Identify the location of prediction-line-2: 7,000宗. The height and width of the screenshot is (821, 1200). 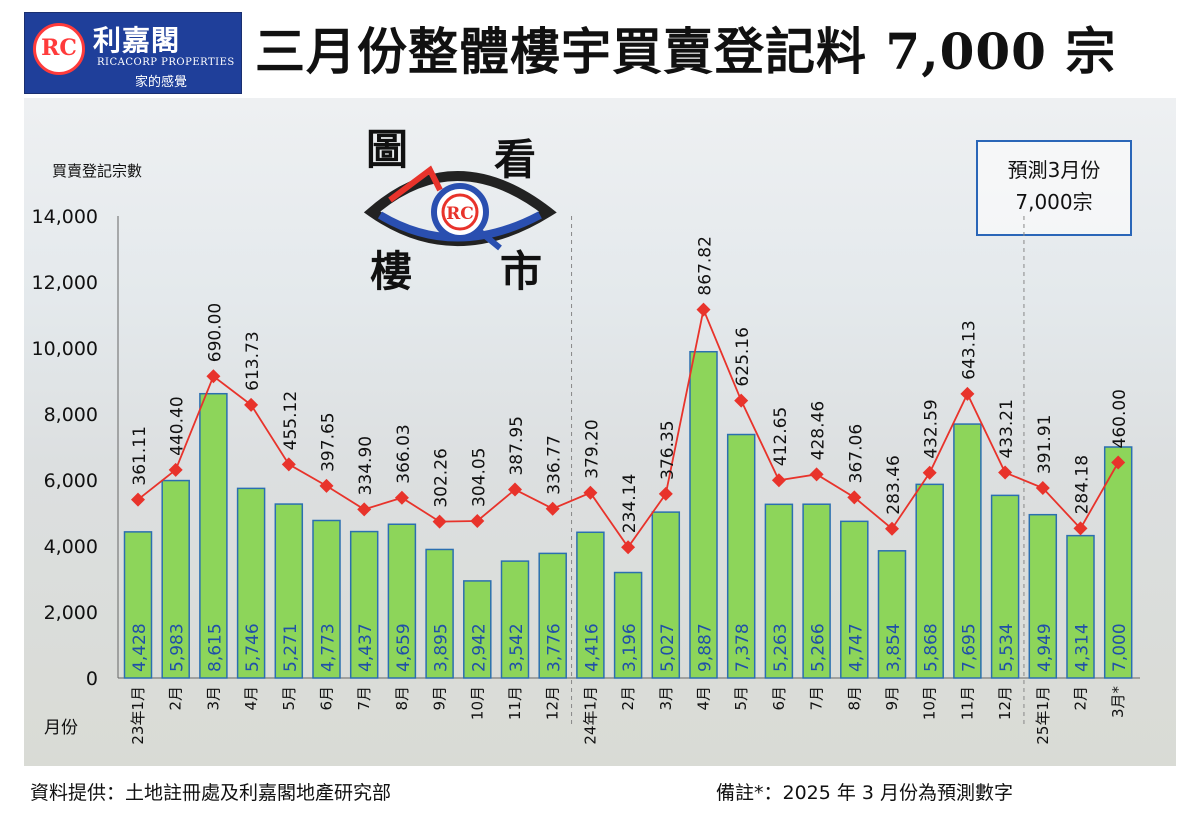
(1054, 202).